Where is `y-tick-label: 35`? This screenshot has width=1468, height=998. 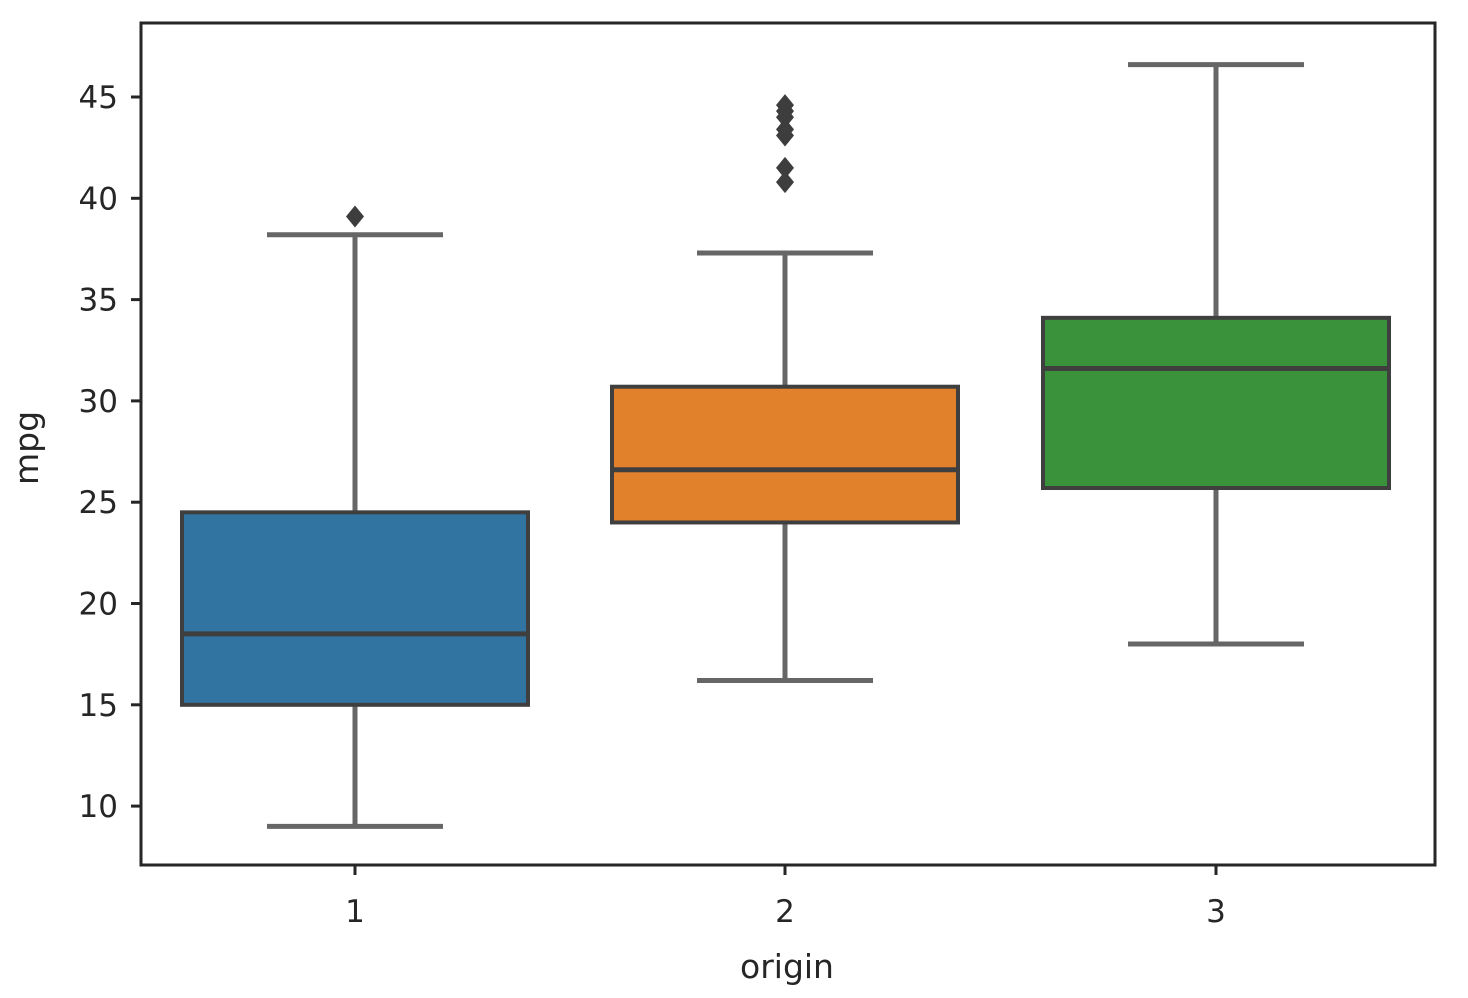
y-tick-label: 35 is located at coordinates (98, 301).